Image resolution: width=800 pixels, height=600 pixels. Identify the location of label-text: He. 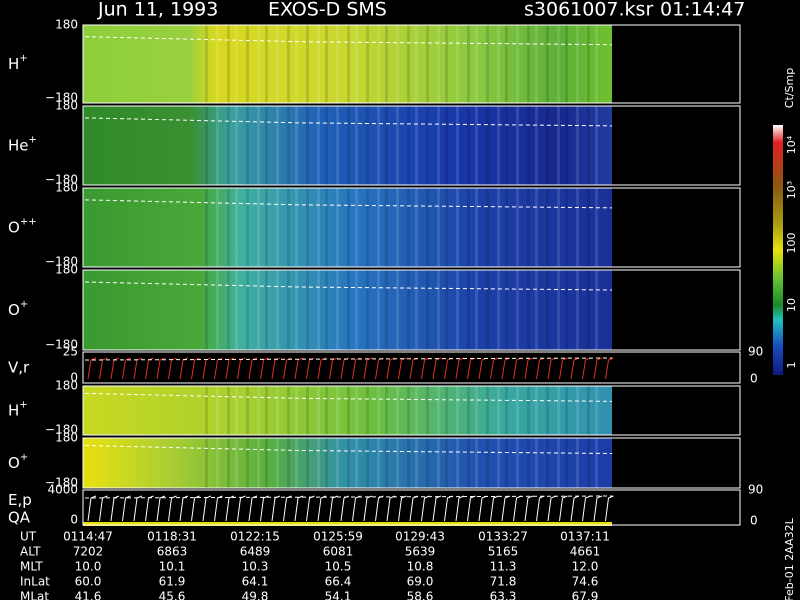
(18, 145).